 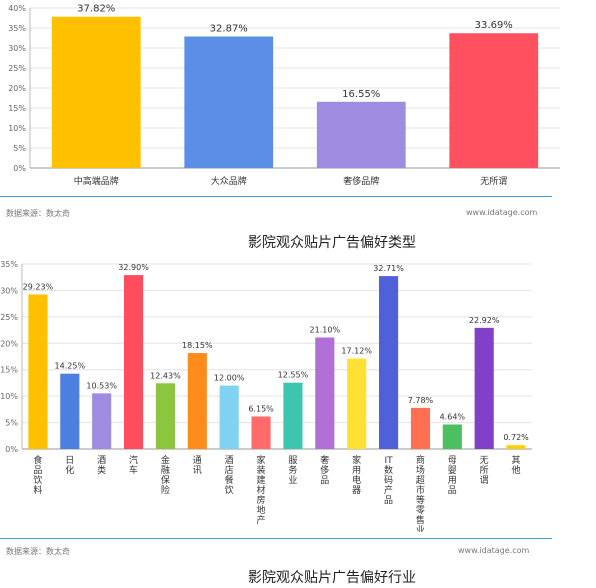 I want to click on x-tick-label: 家装建材房地产, so click(x=261, y=490).